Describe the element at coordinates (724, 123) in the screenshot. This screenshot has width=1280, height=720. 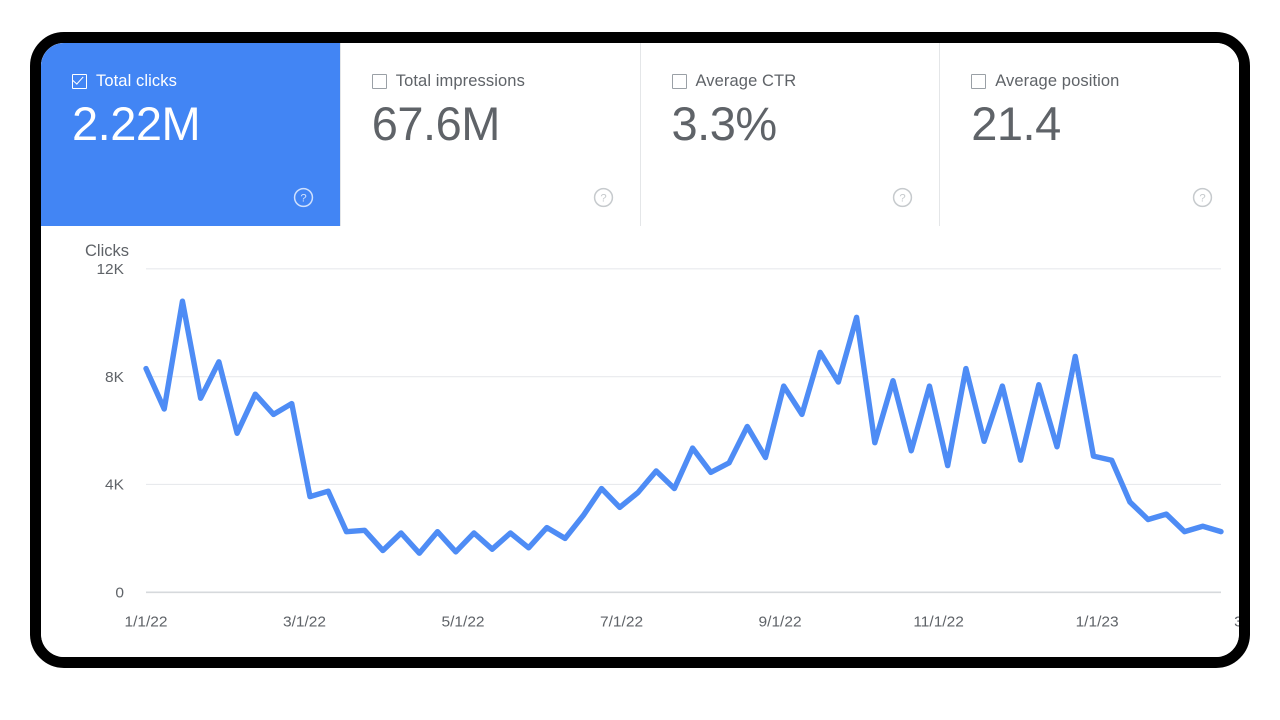
I see `metric-value: 3.3%` at that location.